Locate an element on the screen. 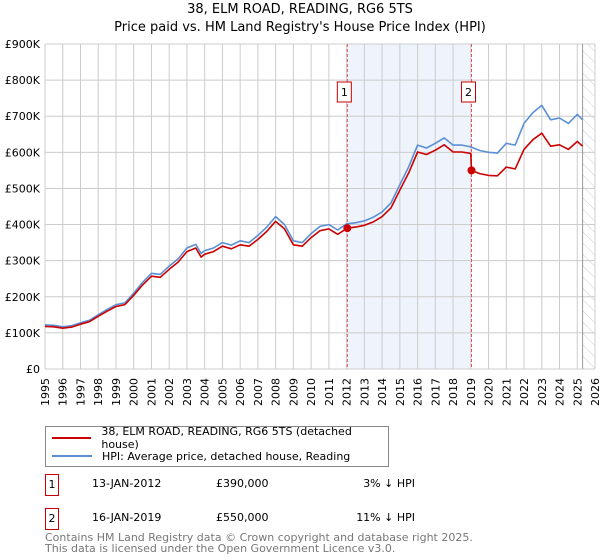  legend-line-red is located at coordinates (72, 438).